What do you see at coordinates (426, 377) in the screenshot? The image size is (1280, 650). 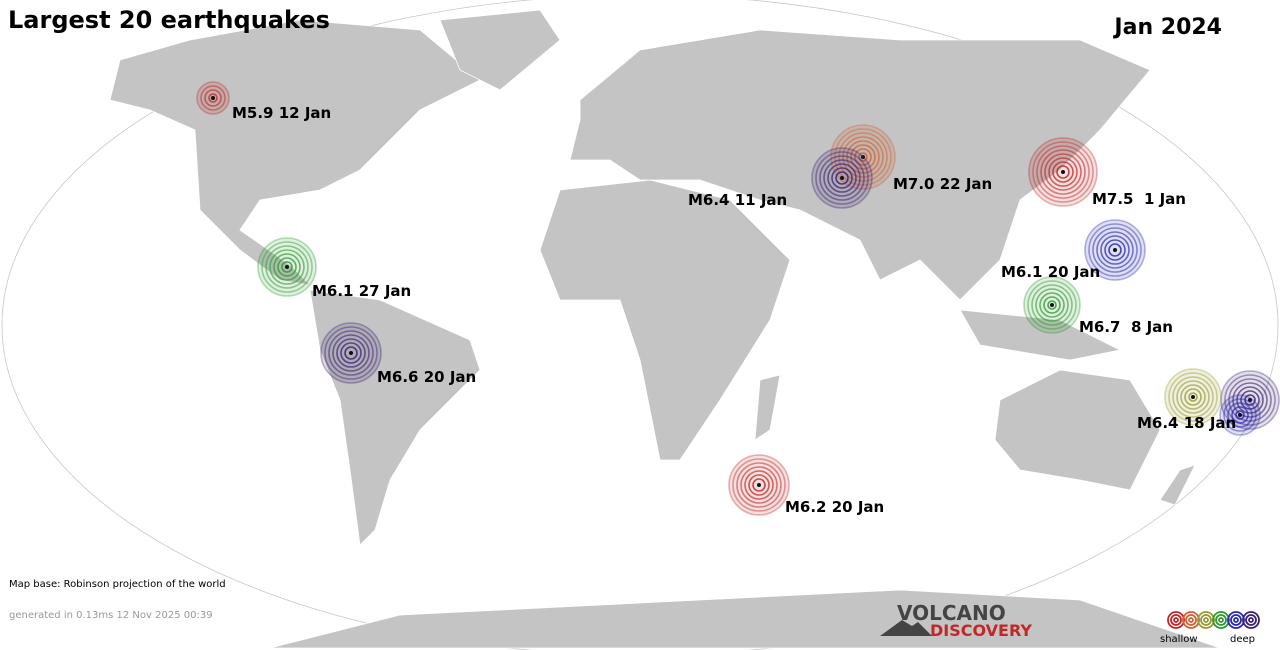 I see `quake-label: M6.6 20 Jan` at bounding box center [426, 377].